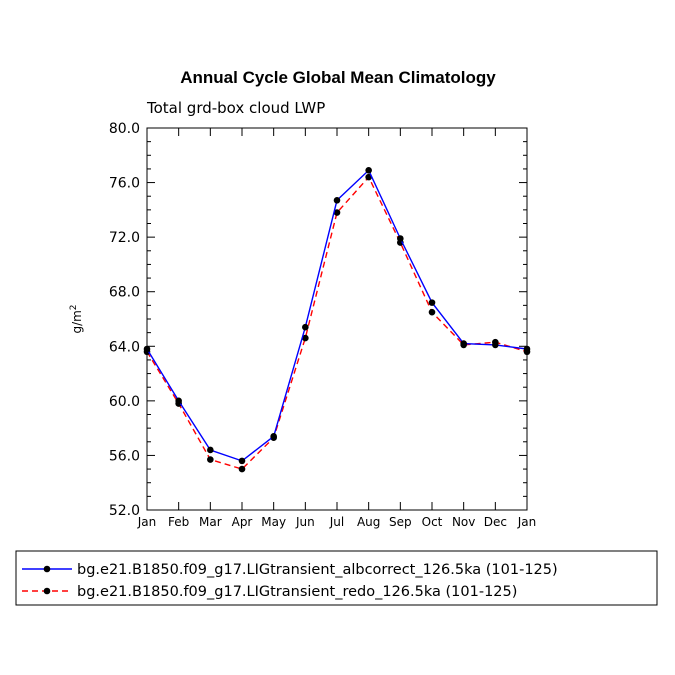  What do you see at coordinates (74, 307) in the screenshot?
I see `y-axis-label-sup: 2` at bounding box center [74, 307].